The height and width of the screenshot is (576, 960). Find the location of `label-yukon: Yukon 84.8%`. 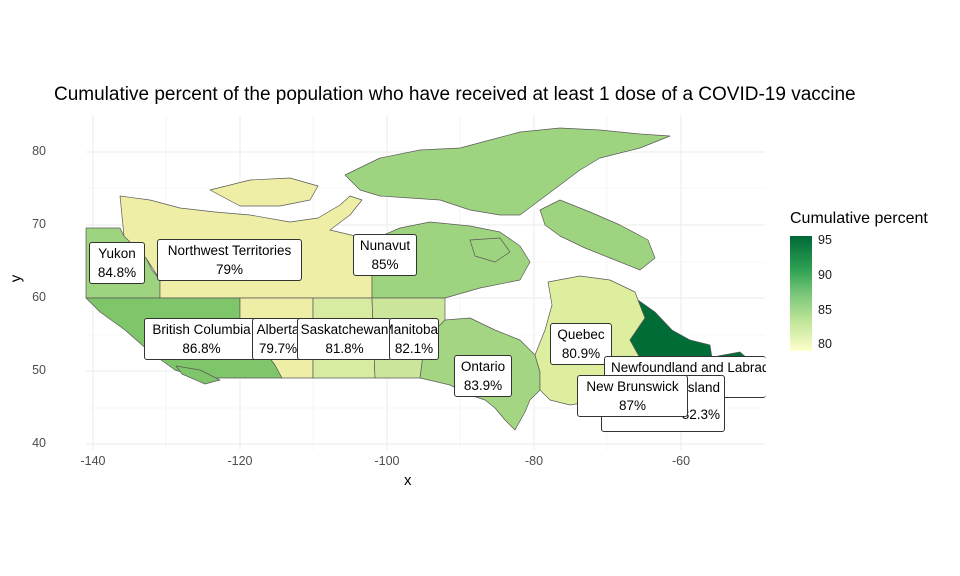

label-yukon: Yukon 84.8% is located at coordinates (117, 263).